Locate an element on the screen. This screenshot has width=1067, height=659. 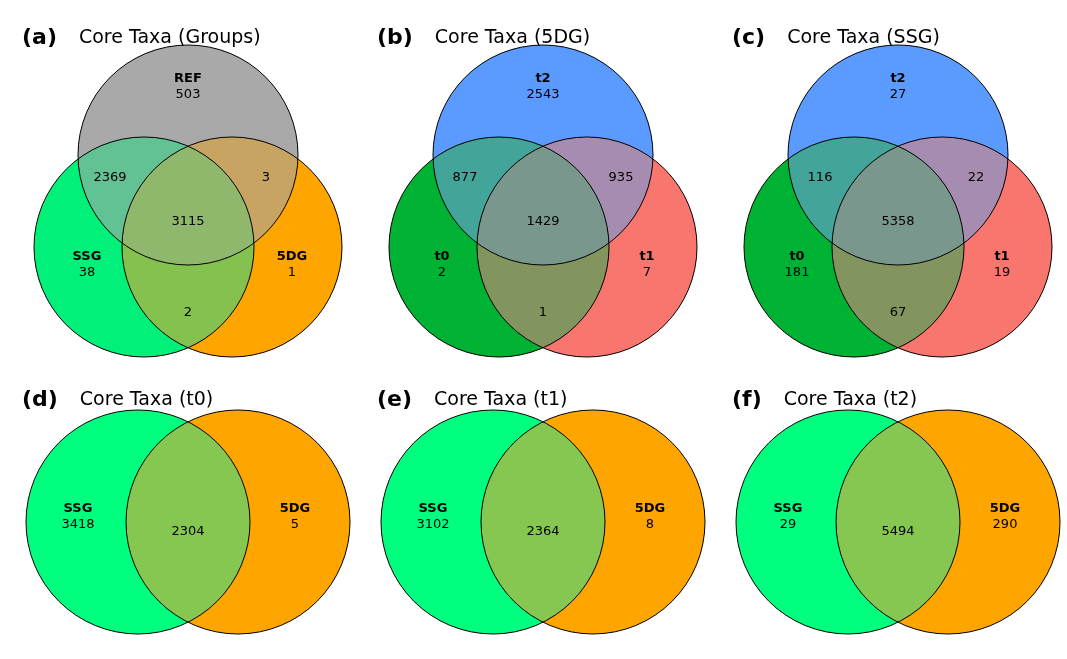
text: 3115 is located at coordinates (188, 221).